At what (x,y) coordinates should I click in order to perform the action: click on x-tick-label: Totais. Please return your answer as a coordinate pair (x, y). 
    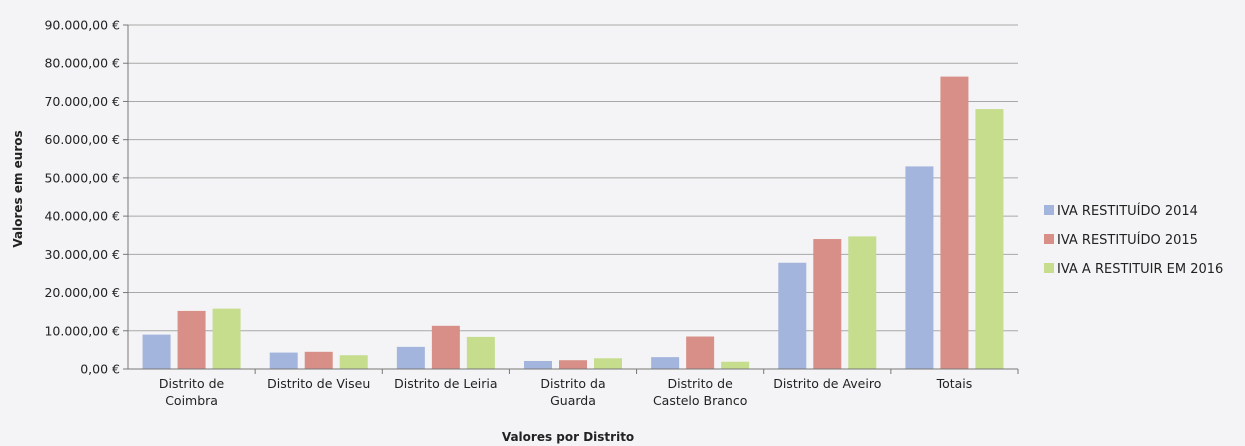
    Looking at the image, I should click on (954, 383).